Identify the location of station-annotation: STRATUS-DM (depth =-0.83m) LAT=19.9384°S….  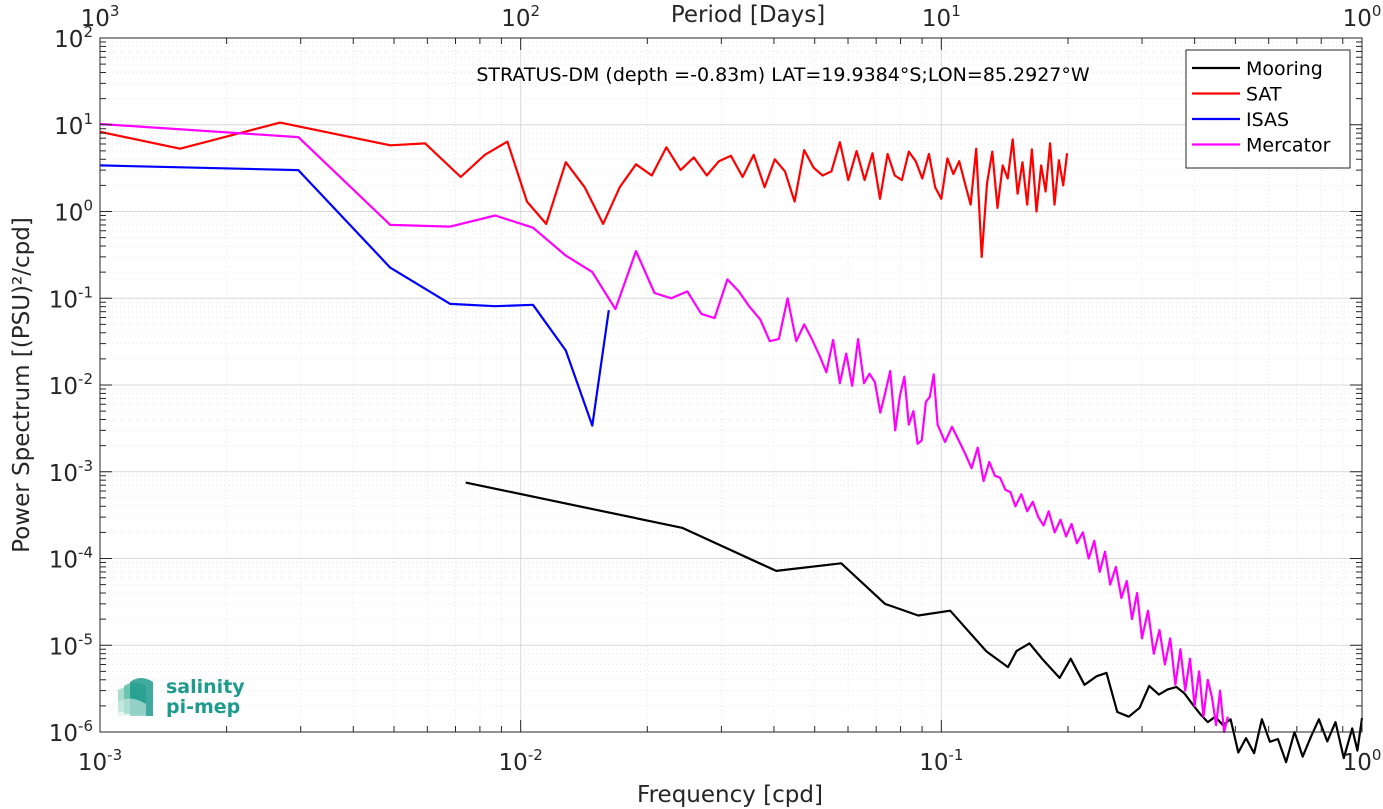
(783, 75).